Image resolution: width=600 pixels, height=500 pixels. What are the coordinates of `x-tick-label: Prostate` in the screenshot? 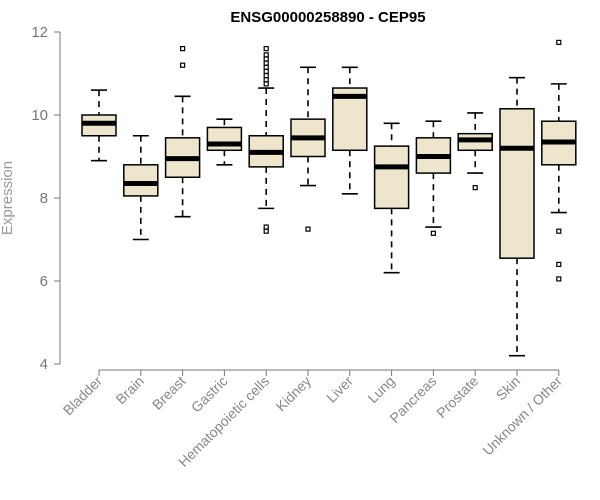 It's located at (457, 397).